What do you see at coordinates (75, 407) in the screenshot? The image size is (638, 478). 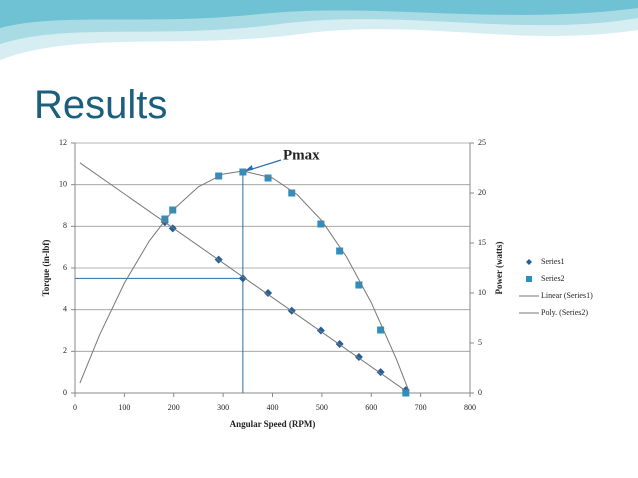 I see `x-tick-label: 0` at bounding box center [75, 407].